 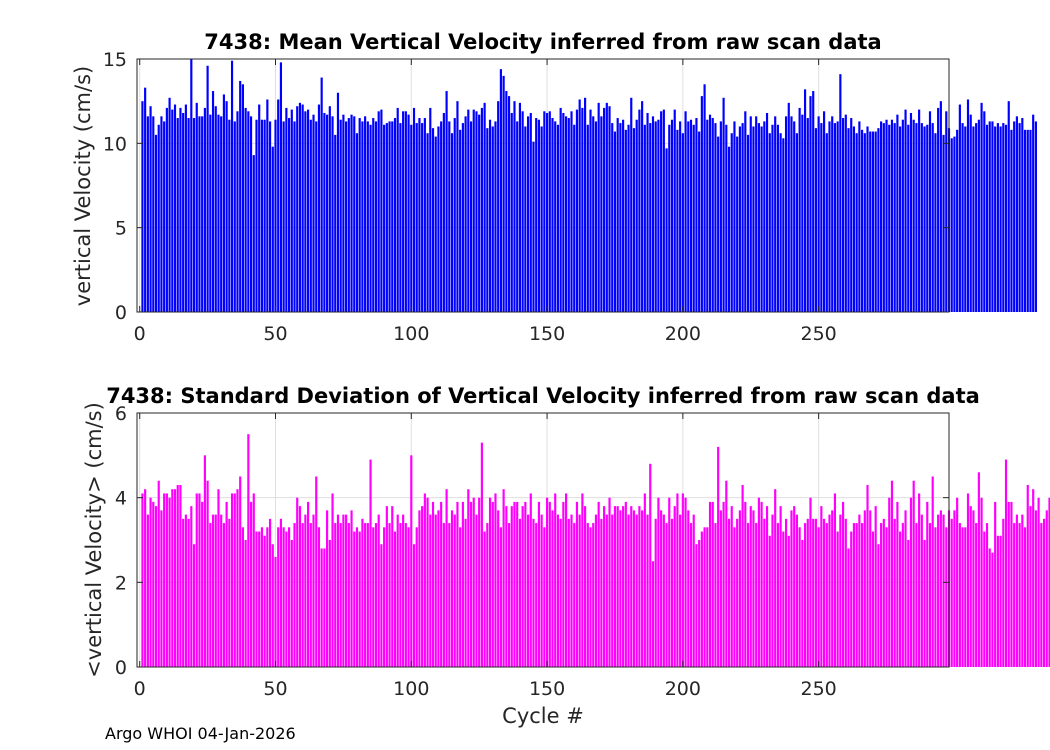 What do you see at coordinates (121, 668) in the screenshot?
I see `std-velocity-y-tick-label: 0` at bounding box center [121, 668].